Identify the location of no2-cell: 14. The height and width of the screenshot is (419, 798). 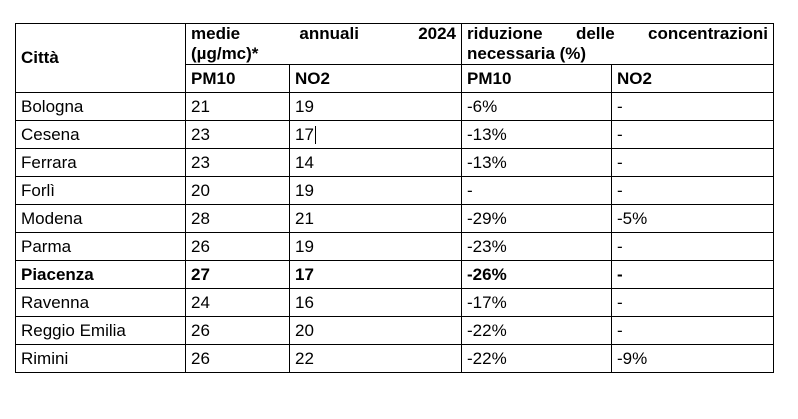
(375, 162).